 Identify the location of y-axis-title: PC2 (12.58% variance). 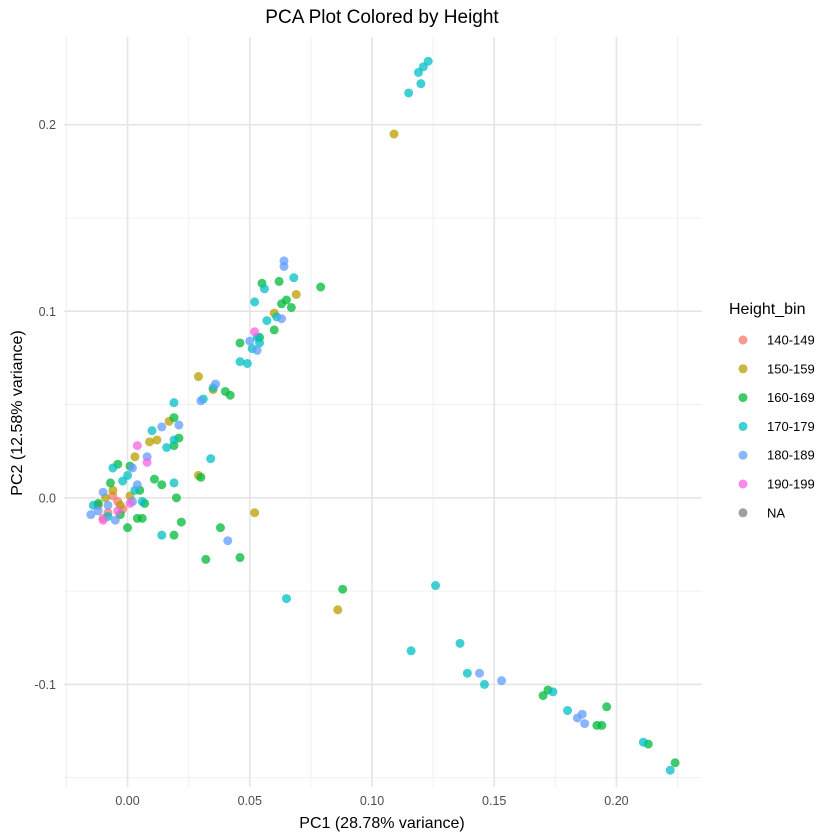
(17, 412).